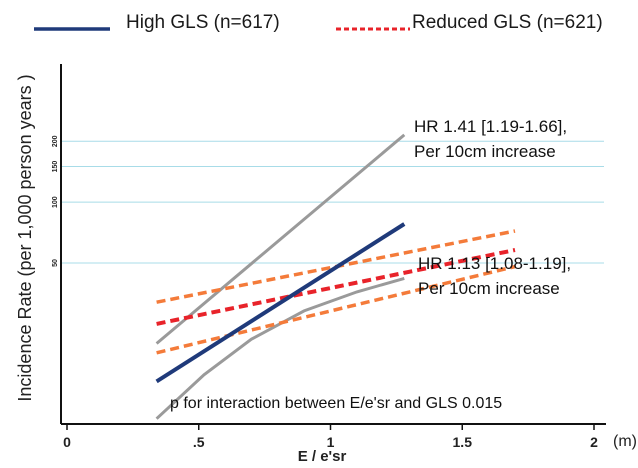 The width and height of the screenshot is (638, 468). What do you see at coordinates (463, 442) in the screenshot?
I see `x-tick-label-1.5: 1.5` at bounding box center [463, 442].